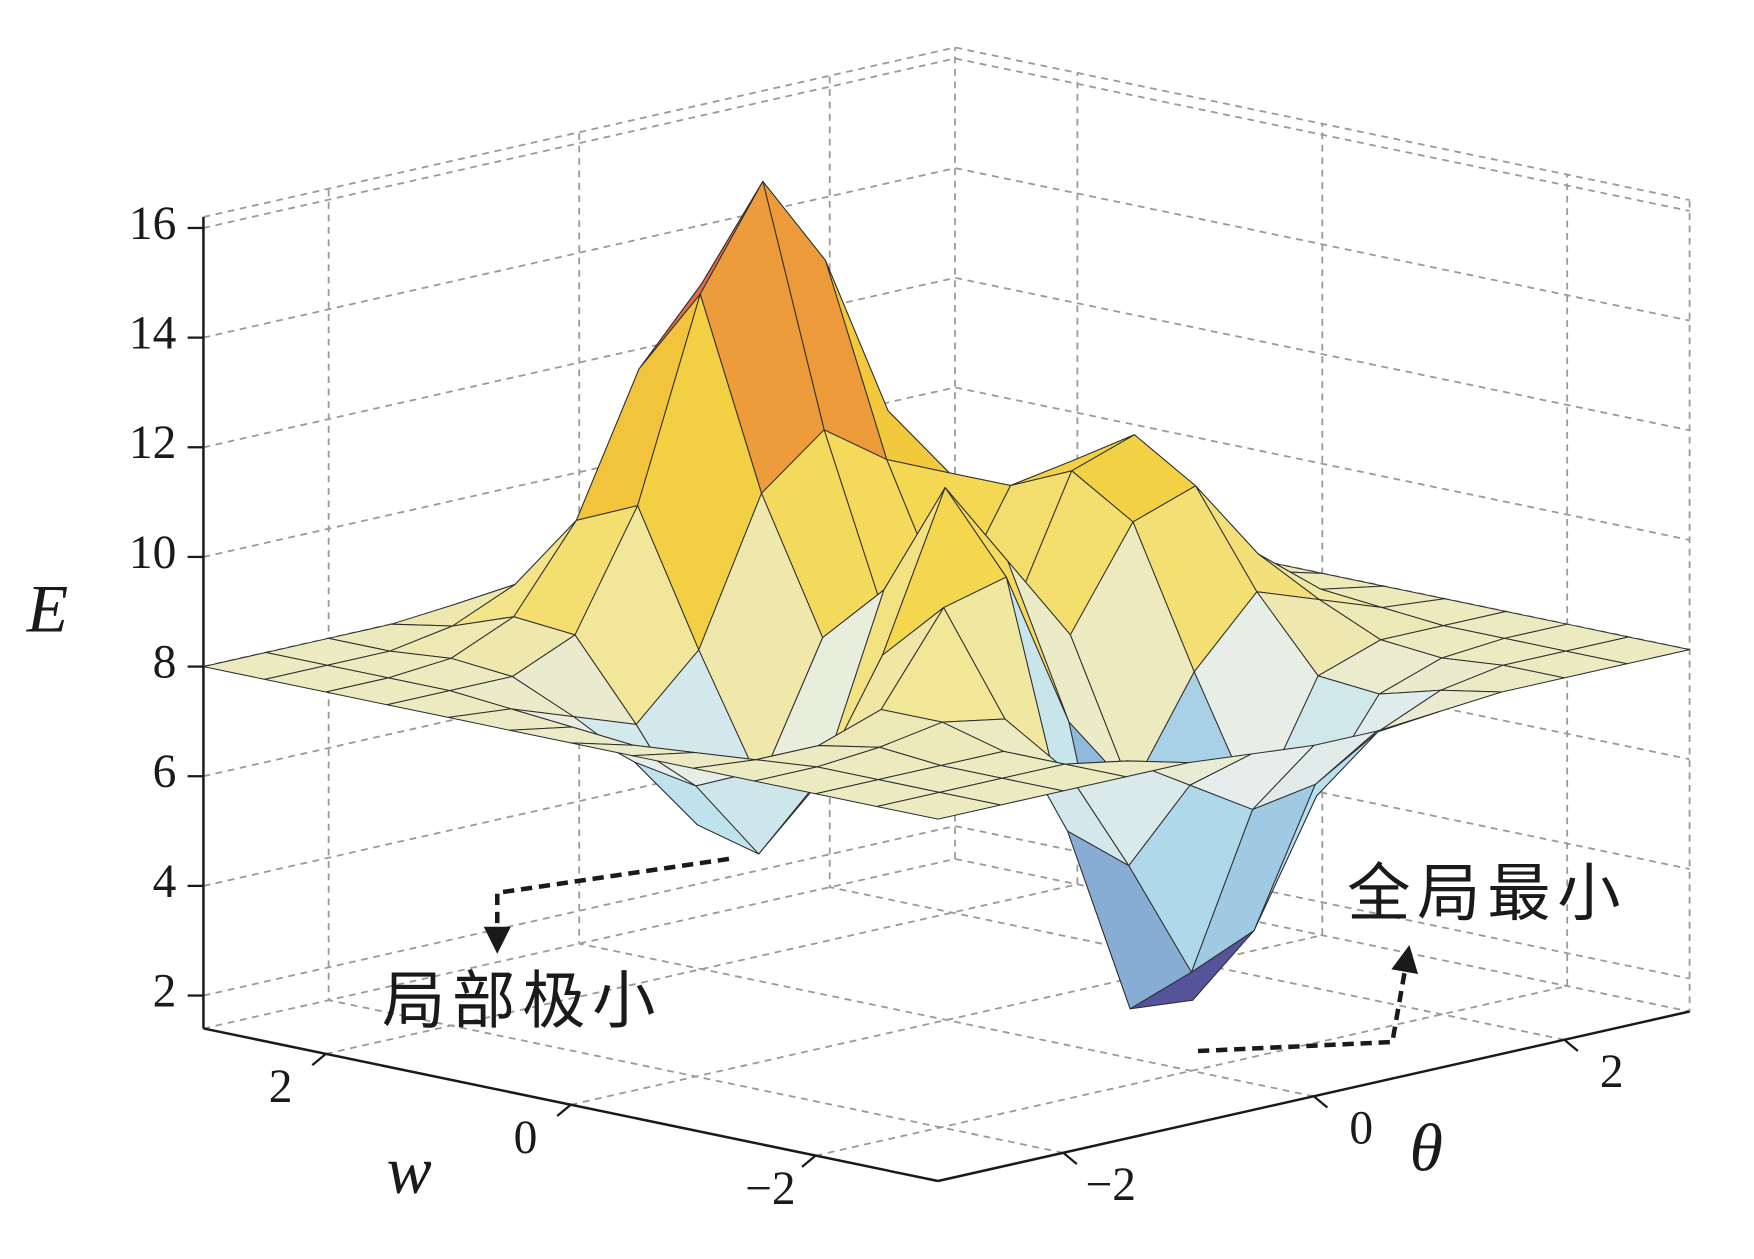 Image resolution: width=1754 pixels, height=1259 pixels. I want to click on x-axis-label: θ, so click(1426, 1148).